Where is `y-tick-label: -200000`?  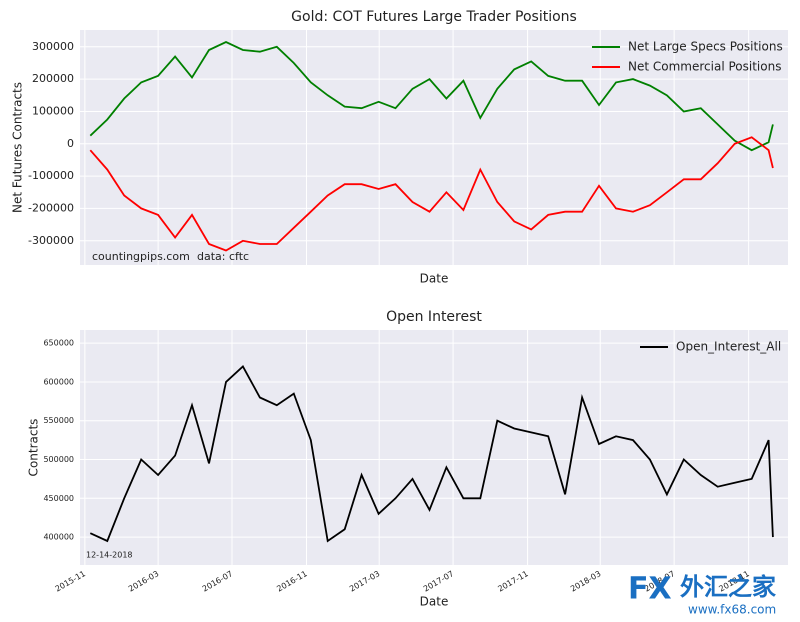 y-tick-label: -200000 is located at coordinates (51, 207).